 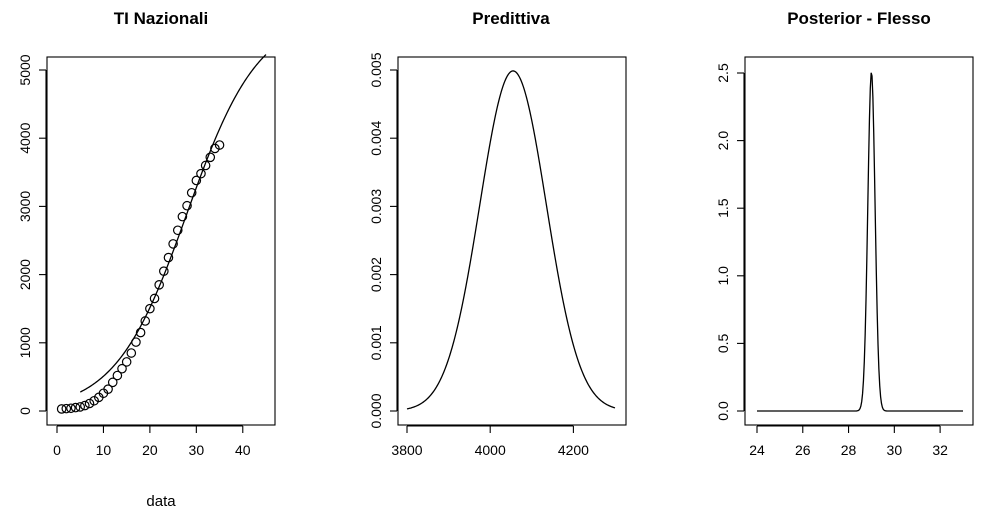 I want to click on y-tick-label: 1.0, so click(x=723, y=276).